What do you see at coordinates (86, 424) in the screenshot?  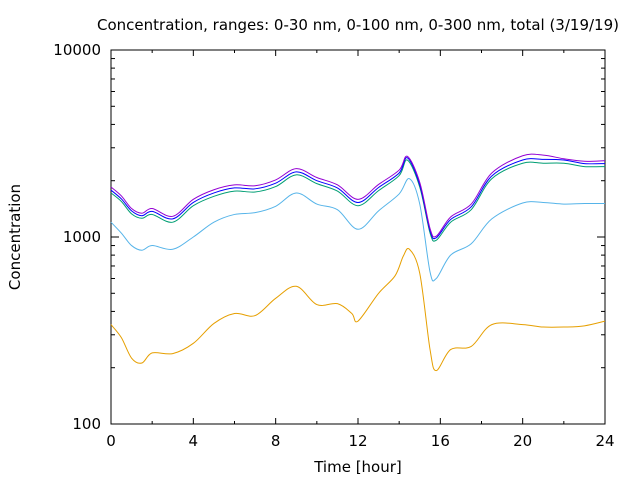 I see `y-tick-label: 100` at bounding box center [86, 424].